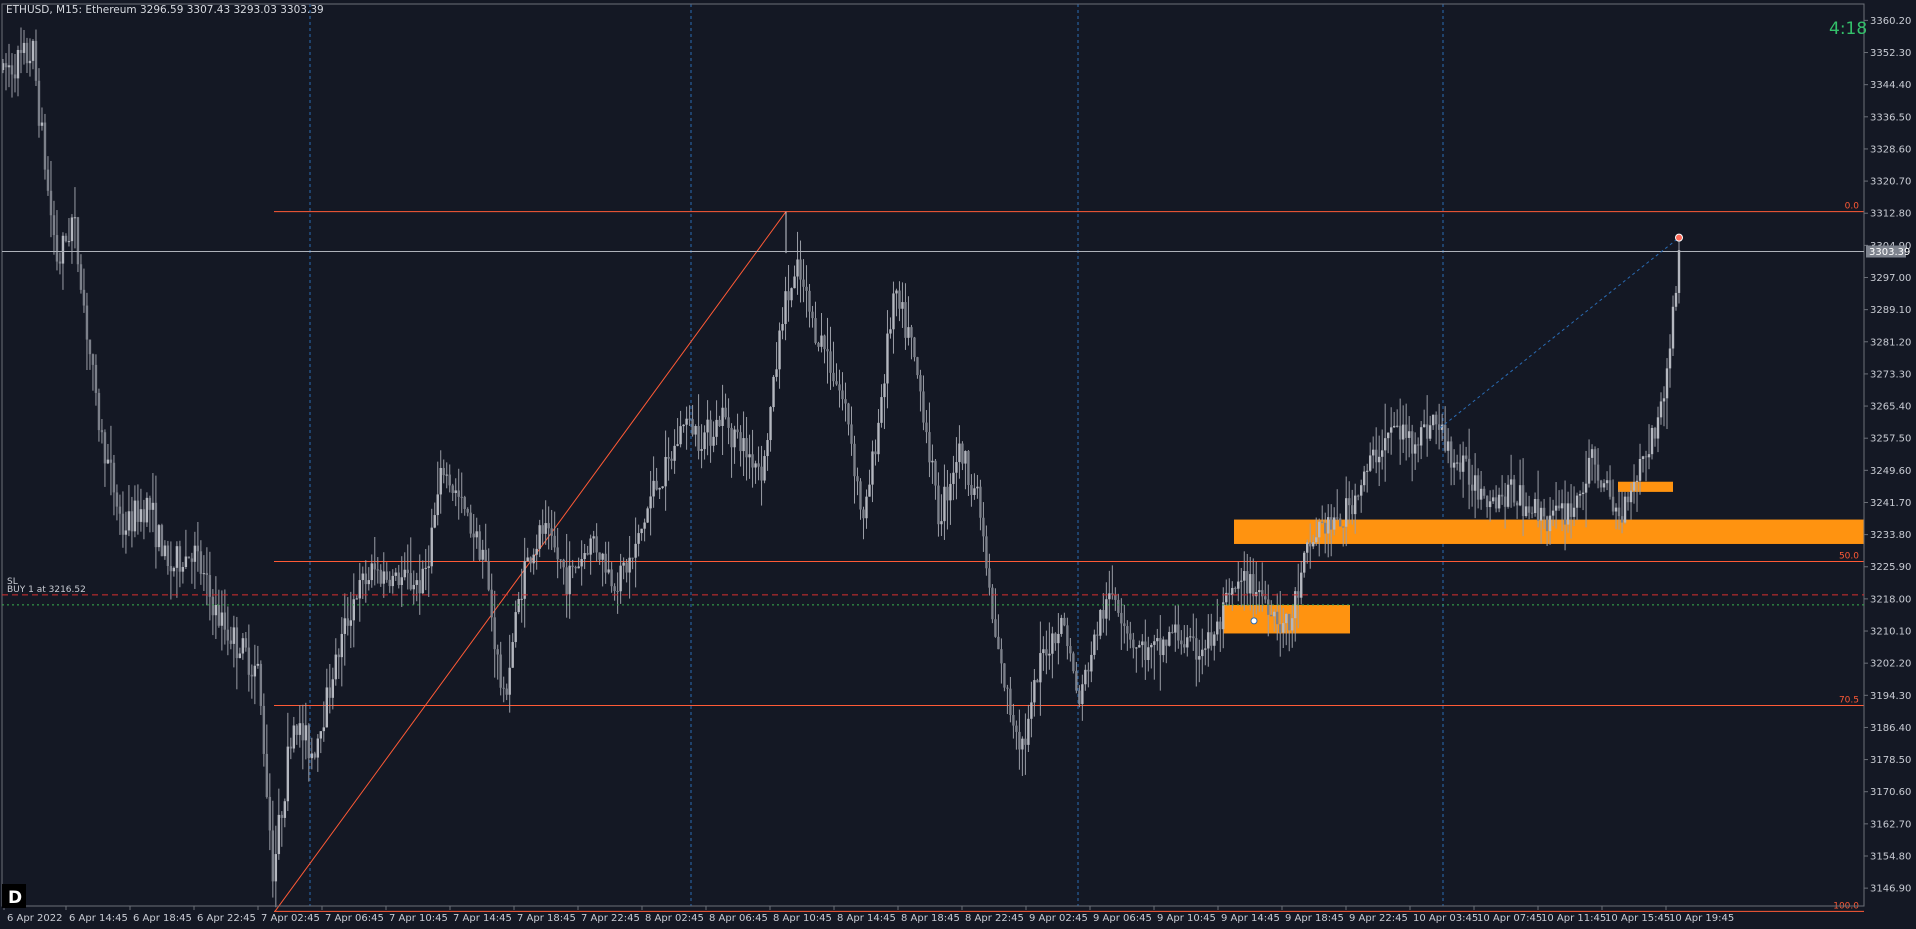 The image size is (1916, 929). I want to click on sl-label: SL, so click(12, 582).